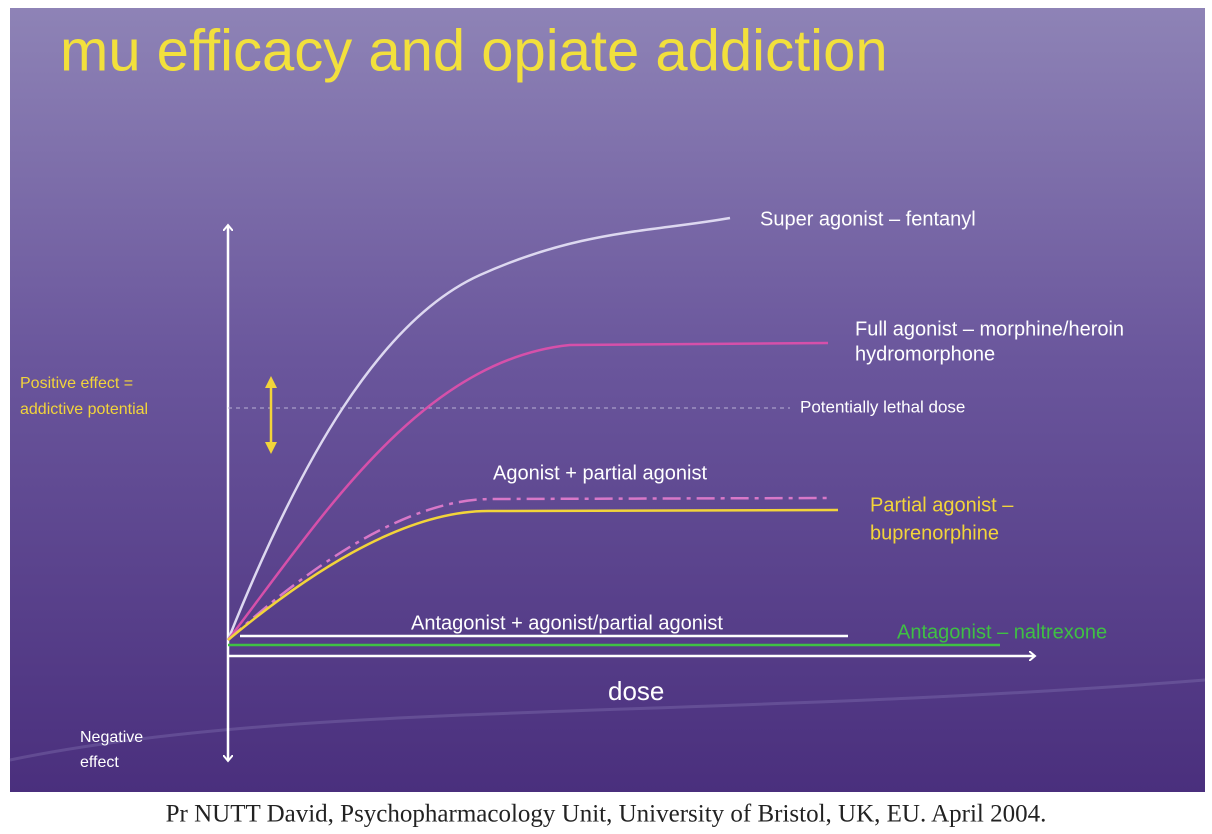 The image size is (1212, 834). I want to click on partial-agonist-curve, so click(533, 574).